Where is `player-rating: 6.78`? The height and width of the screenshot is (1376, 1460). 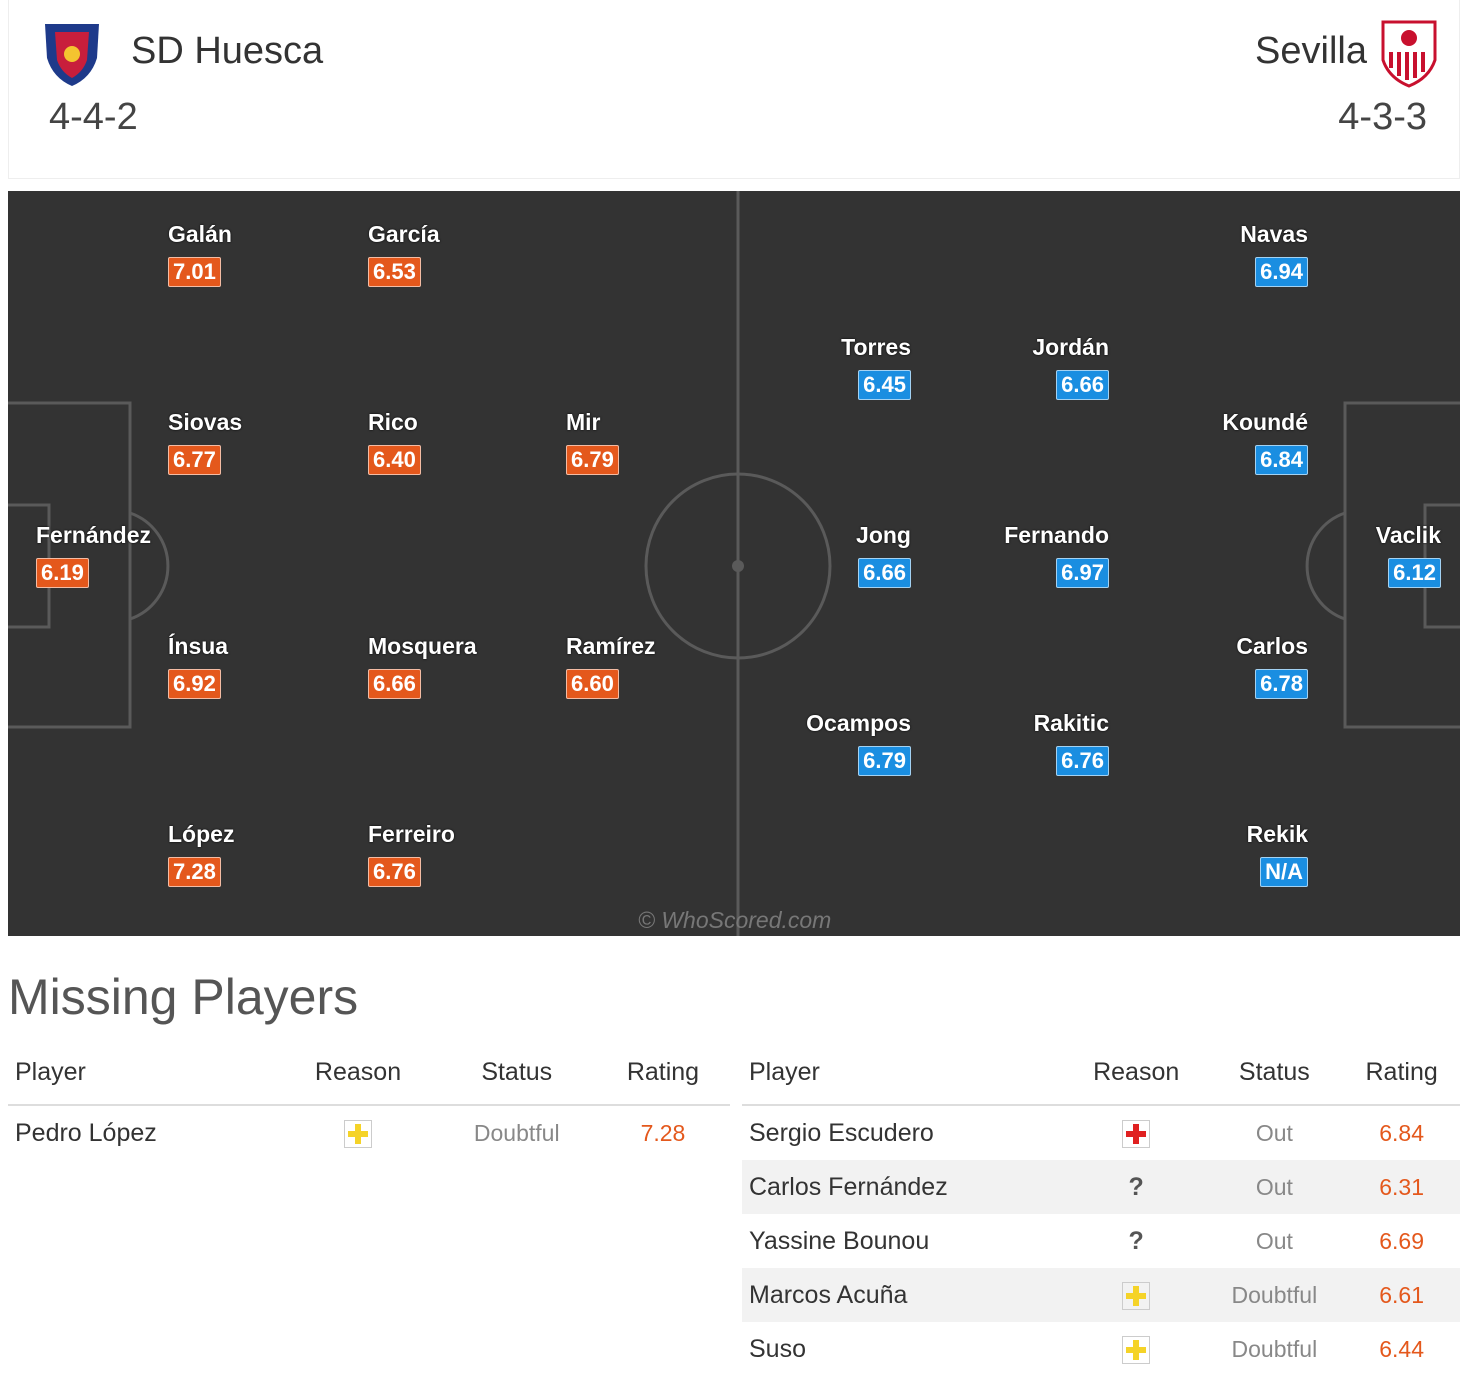
player-rating: 6.78 is located at coordinates (1281, 684).